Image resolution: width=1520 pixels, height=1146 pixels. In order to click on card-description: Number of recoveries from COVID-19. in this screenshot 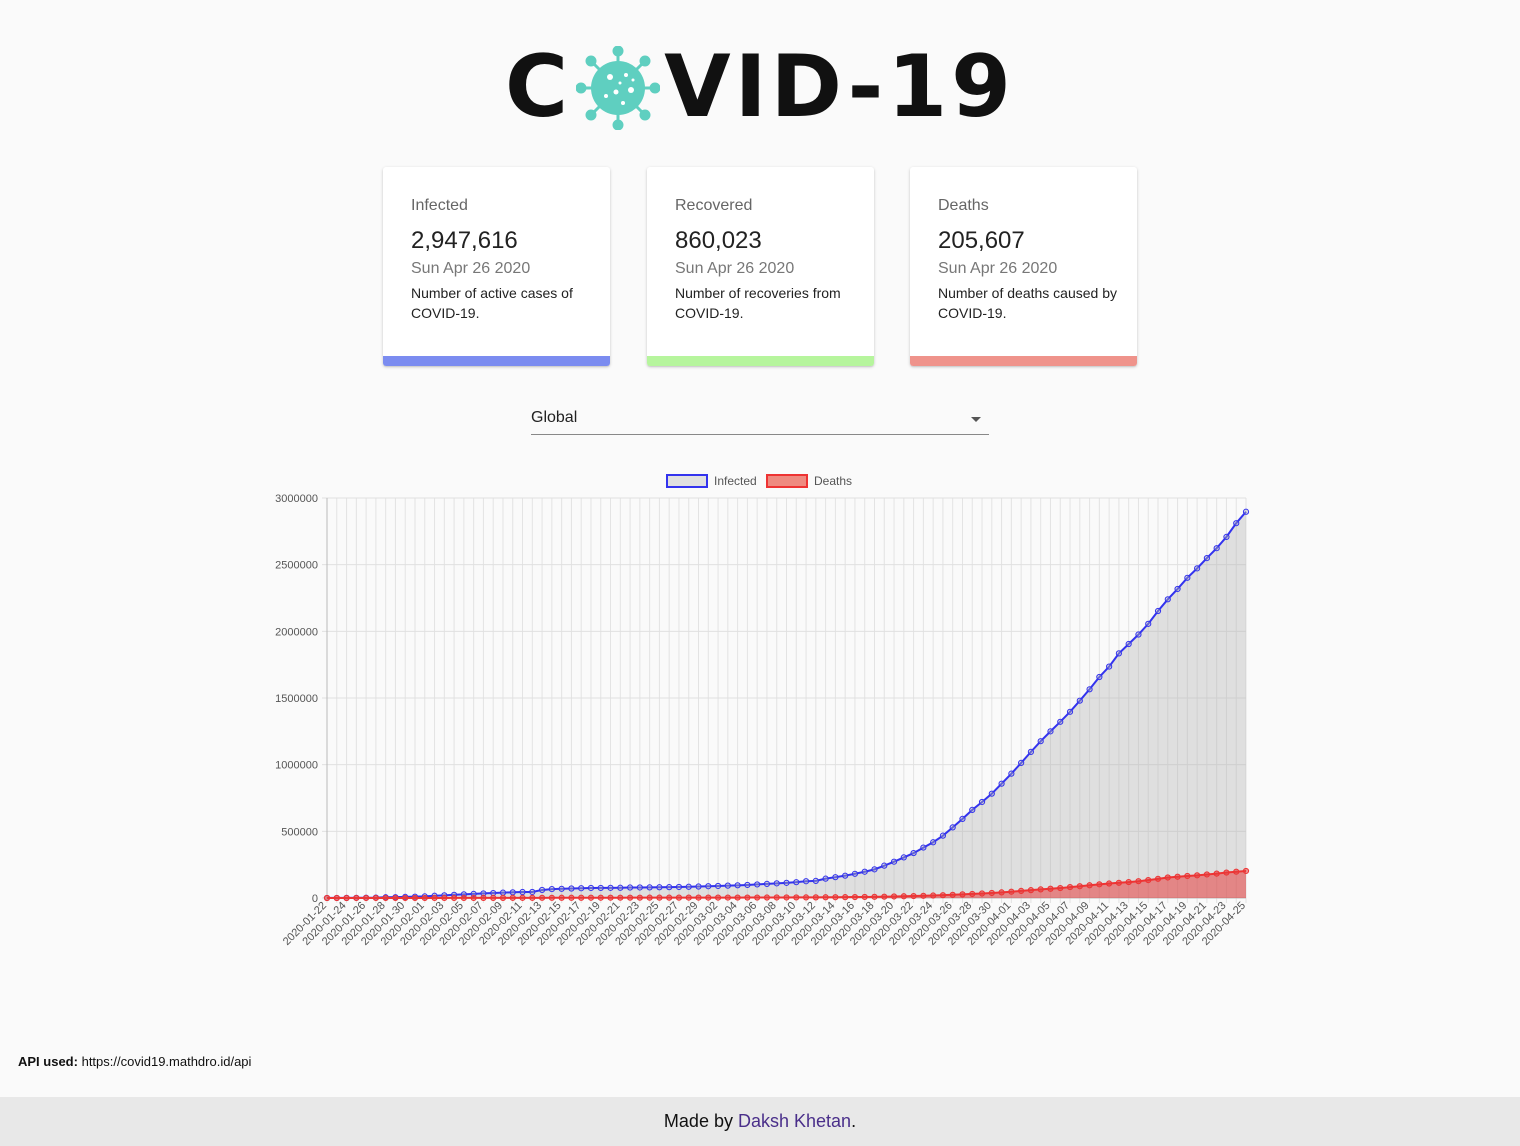, I will do `click(758, 303)`.